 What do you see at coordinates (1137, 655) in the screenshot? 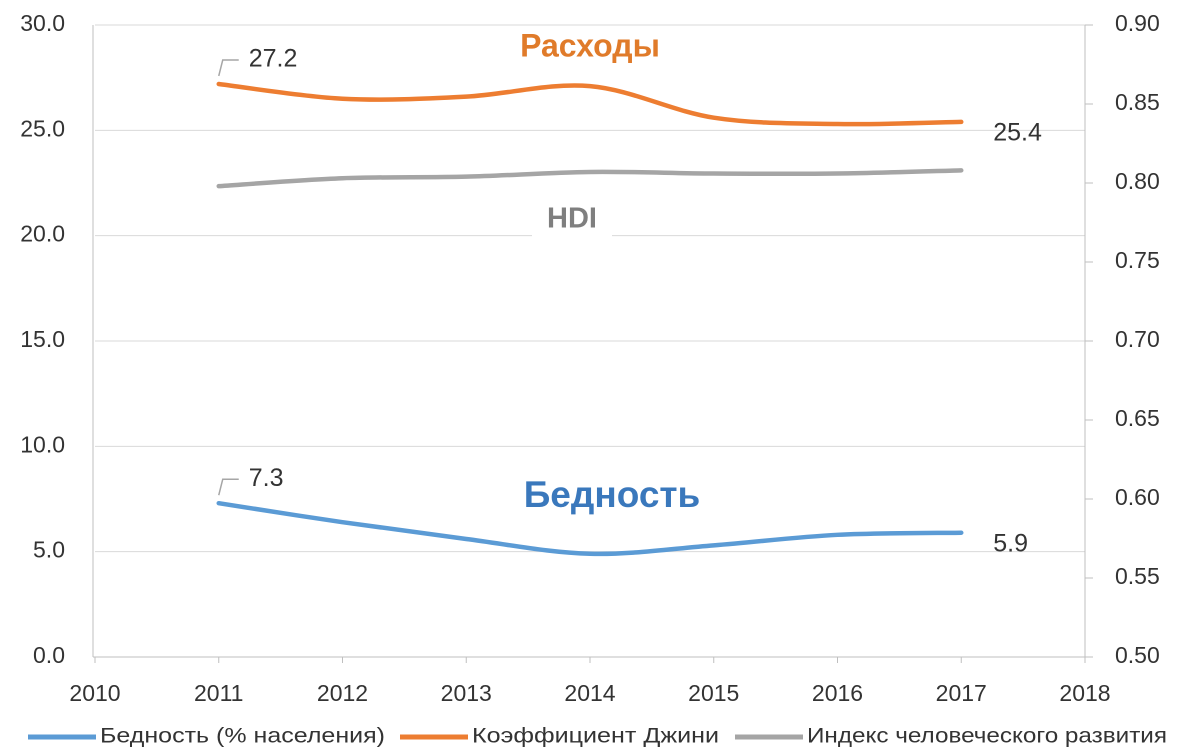
I see `y2-tick-label: 0.50` at bounding box center [1137, 655].